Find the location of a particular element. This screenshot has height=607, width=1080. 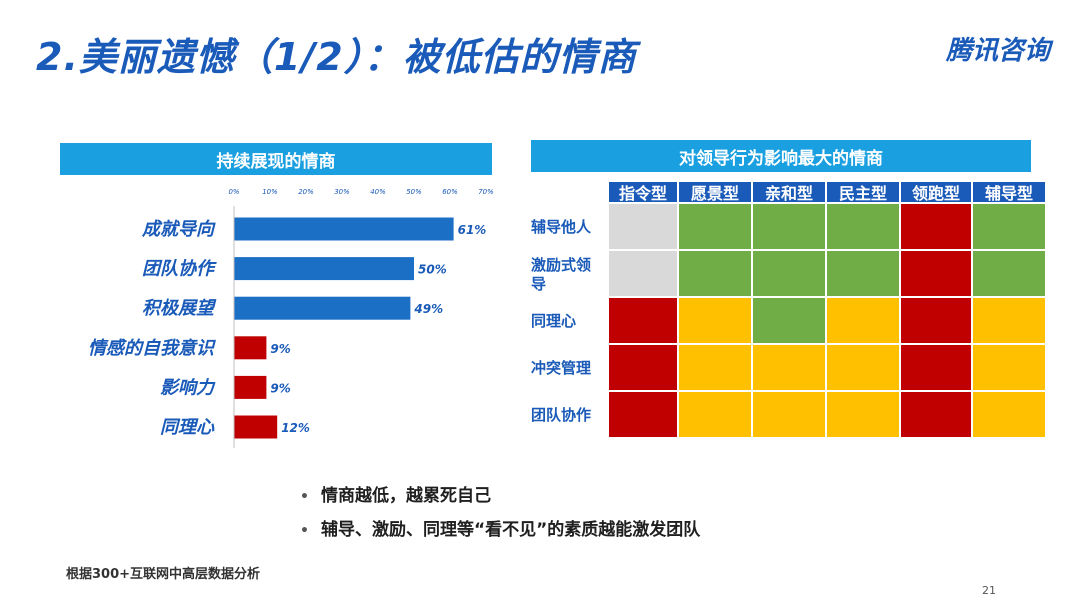

x-tick-label: 20% is located at coordinates (306, 192).